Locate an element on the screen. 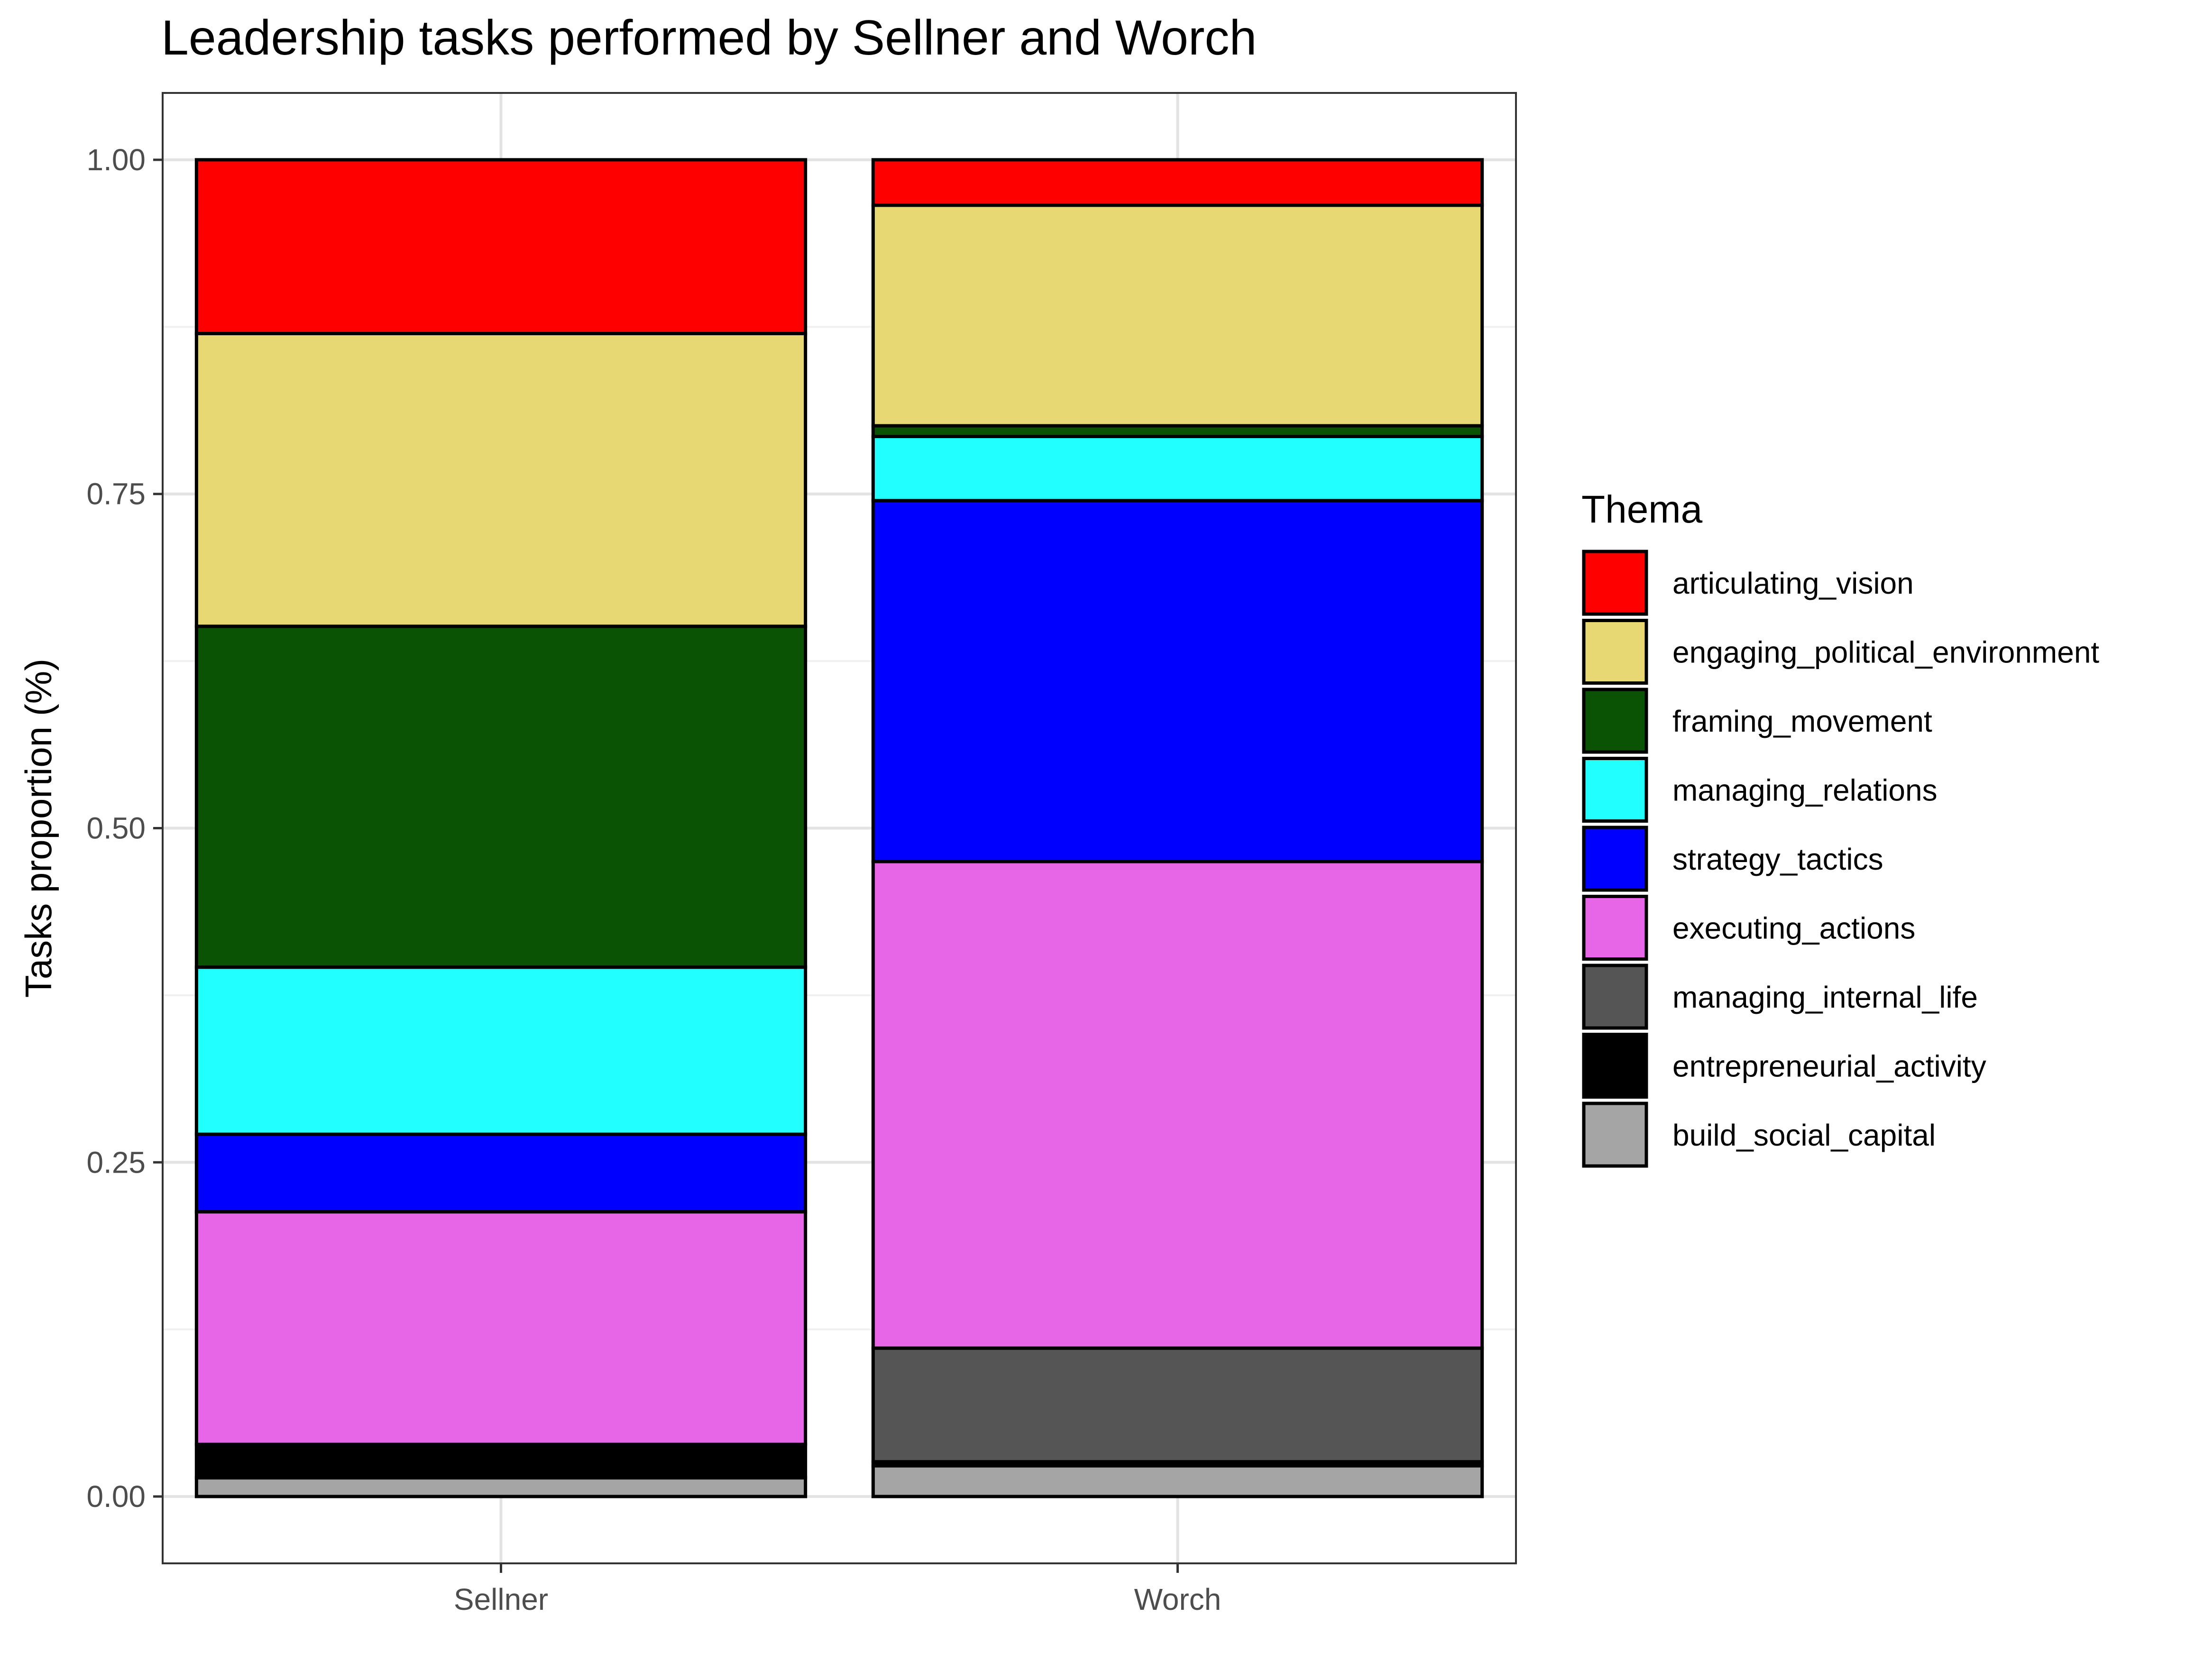  legend-label-strategy-tactics: strategy_tactics is located at coordinates (1777, 859).